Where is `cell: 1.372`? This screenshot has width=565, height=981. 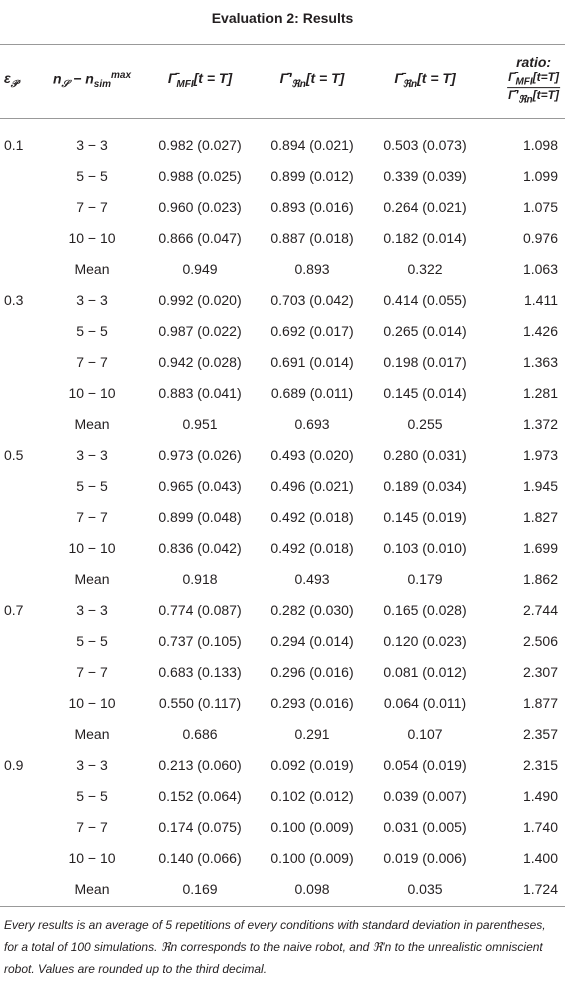 cell: 1.372 is located at coordinates (540, 424).